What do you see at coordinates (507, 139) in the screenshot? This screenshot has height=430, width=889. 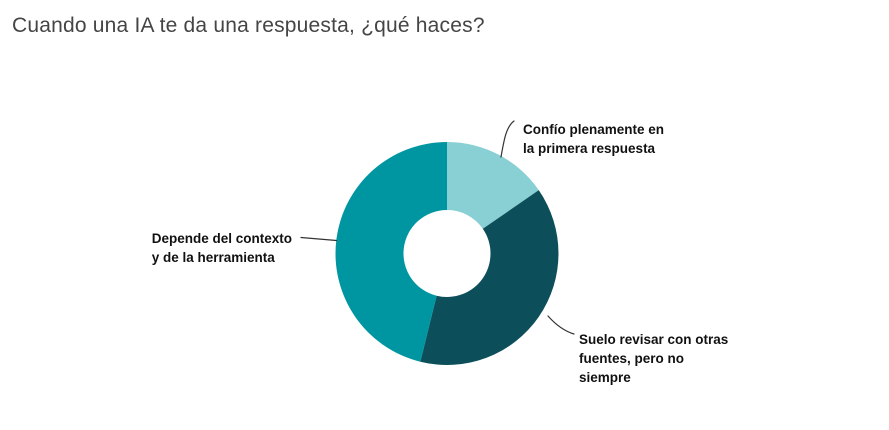 I see `connector-trust-first-answer` at bounding box center [507, 139].